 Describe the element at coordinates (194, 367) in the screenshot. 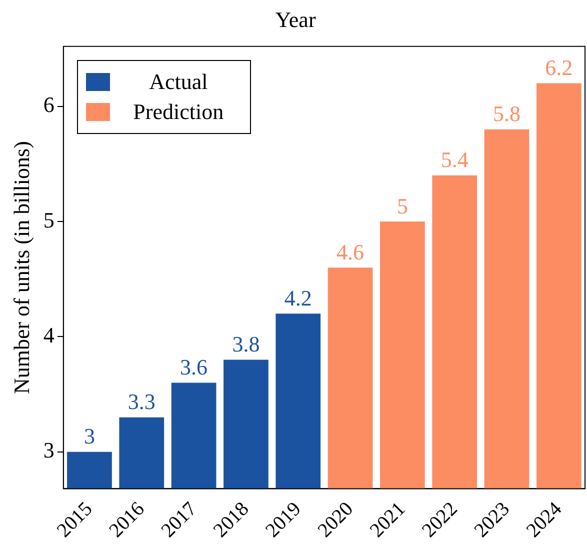

I see `data-label: 3.6` at that location.